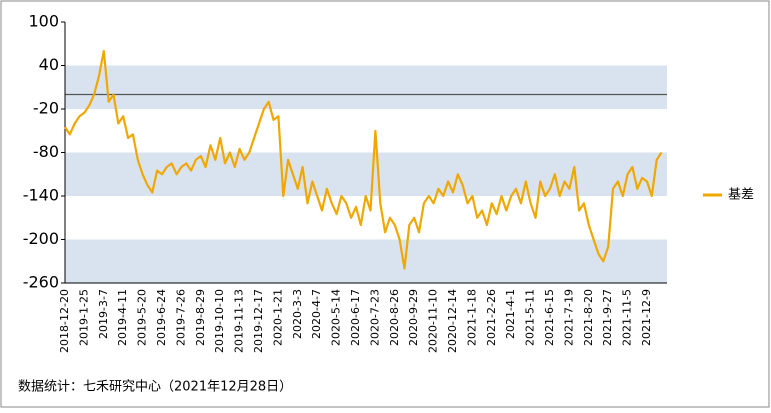 Image resolution: width=771 pixels, height=413 pixels. I want to click on x-tick-label: 2021-12-9, so click(646, 317).